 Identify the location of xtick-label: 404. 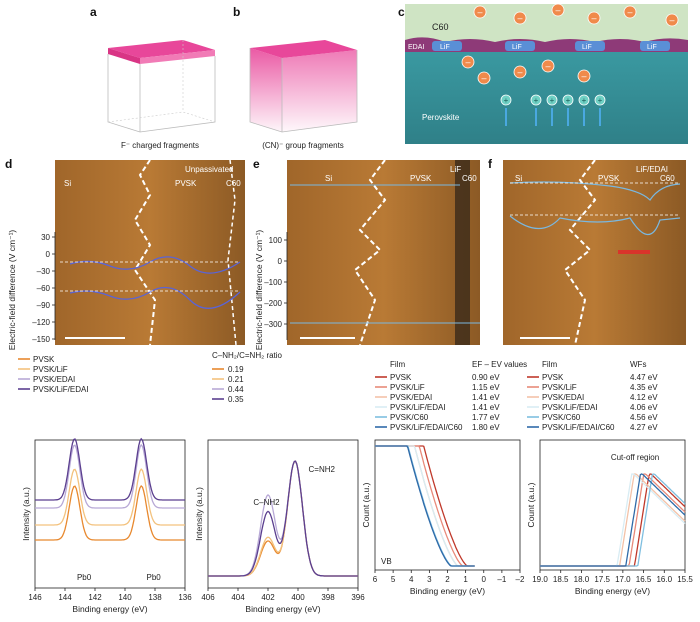
(238, 597).